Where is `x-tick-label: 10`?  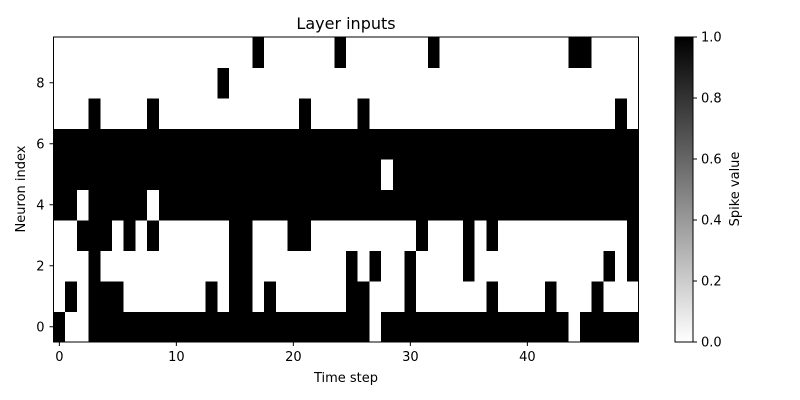 x-tick-label: 10 is located at coordinates (176, 357).